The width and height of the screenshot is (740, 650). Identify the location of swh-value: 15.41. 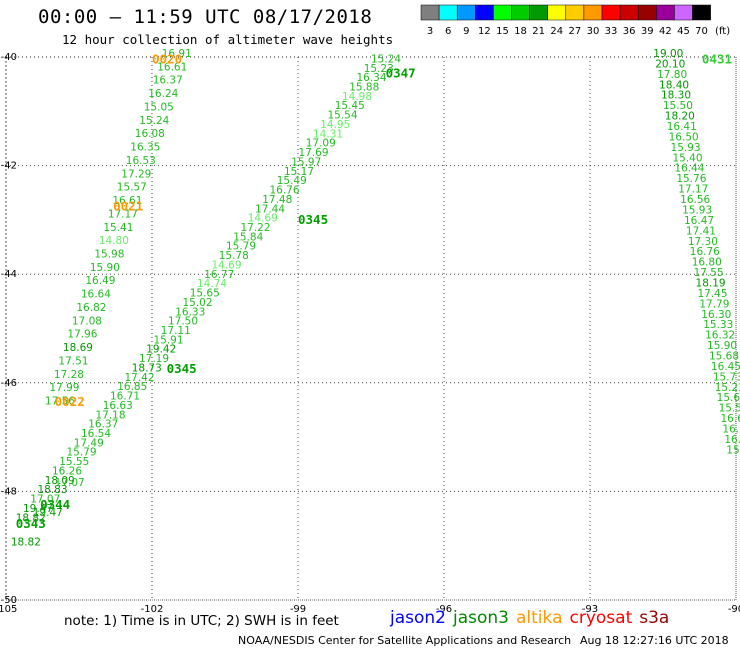
(118, 228).